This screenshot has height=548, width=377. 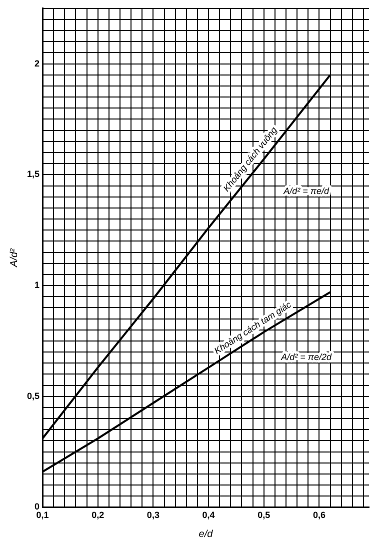 I want to click on x-tick-label: 0,3, so click(x=153, y=515).